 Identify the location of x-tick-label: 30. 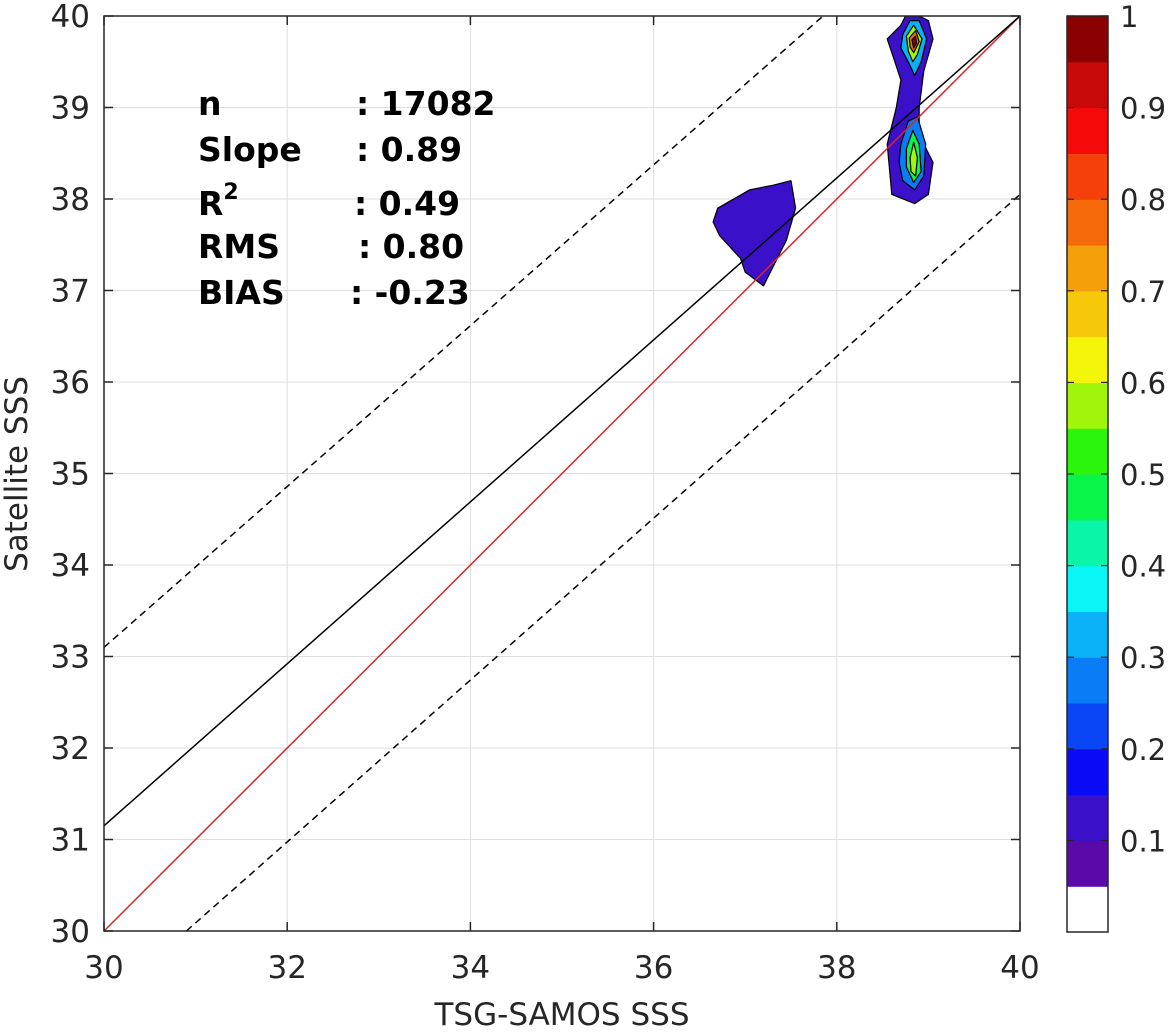
(103, 968).